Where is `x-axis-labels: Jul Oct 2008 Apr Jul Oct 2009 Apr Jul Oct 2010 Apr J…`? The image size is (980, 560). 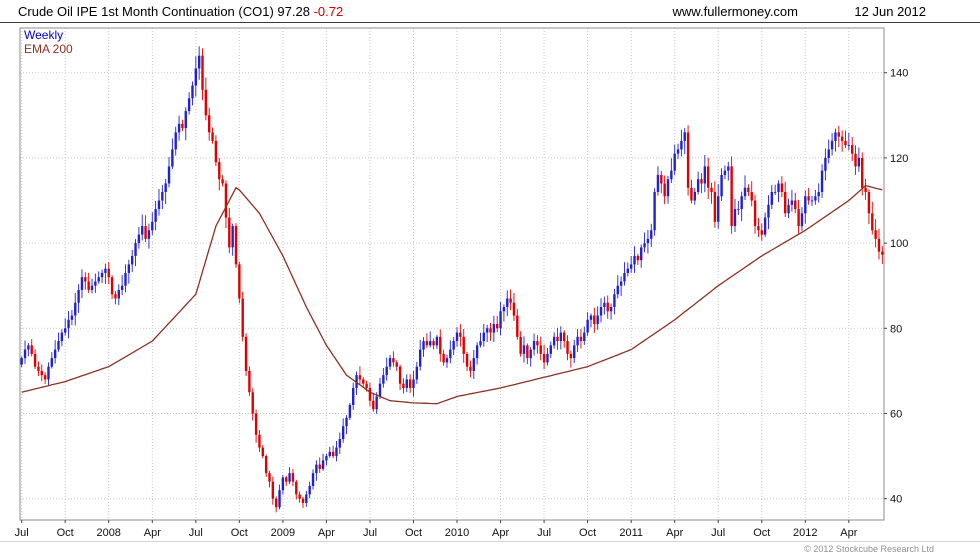 x-axis-labels: Jul Oct 2008 Apr Jul Oct 2009 Apr Jul Oct 2010 Apr J… is located at coordinates (436, 529).